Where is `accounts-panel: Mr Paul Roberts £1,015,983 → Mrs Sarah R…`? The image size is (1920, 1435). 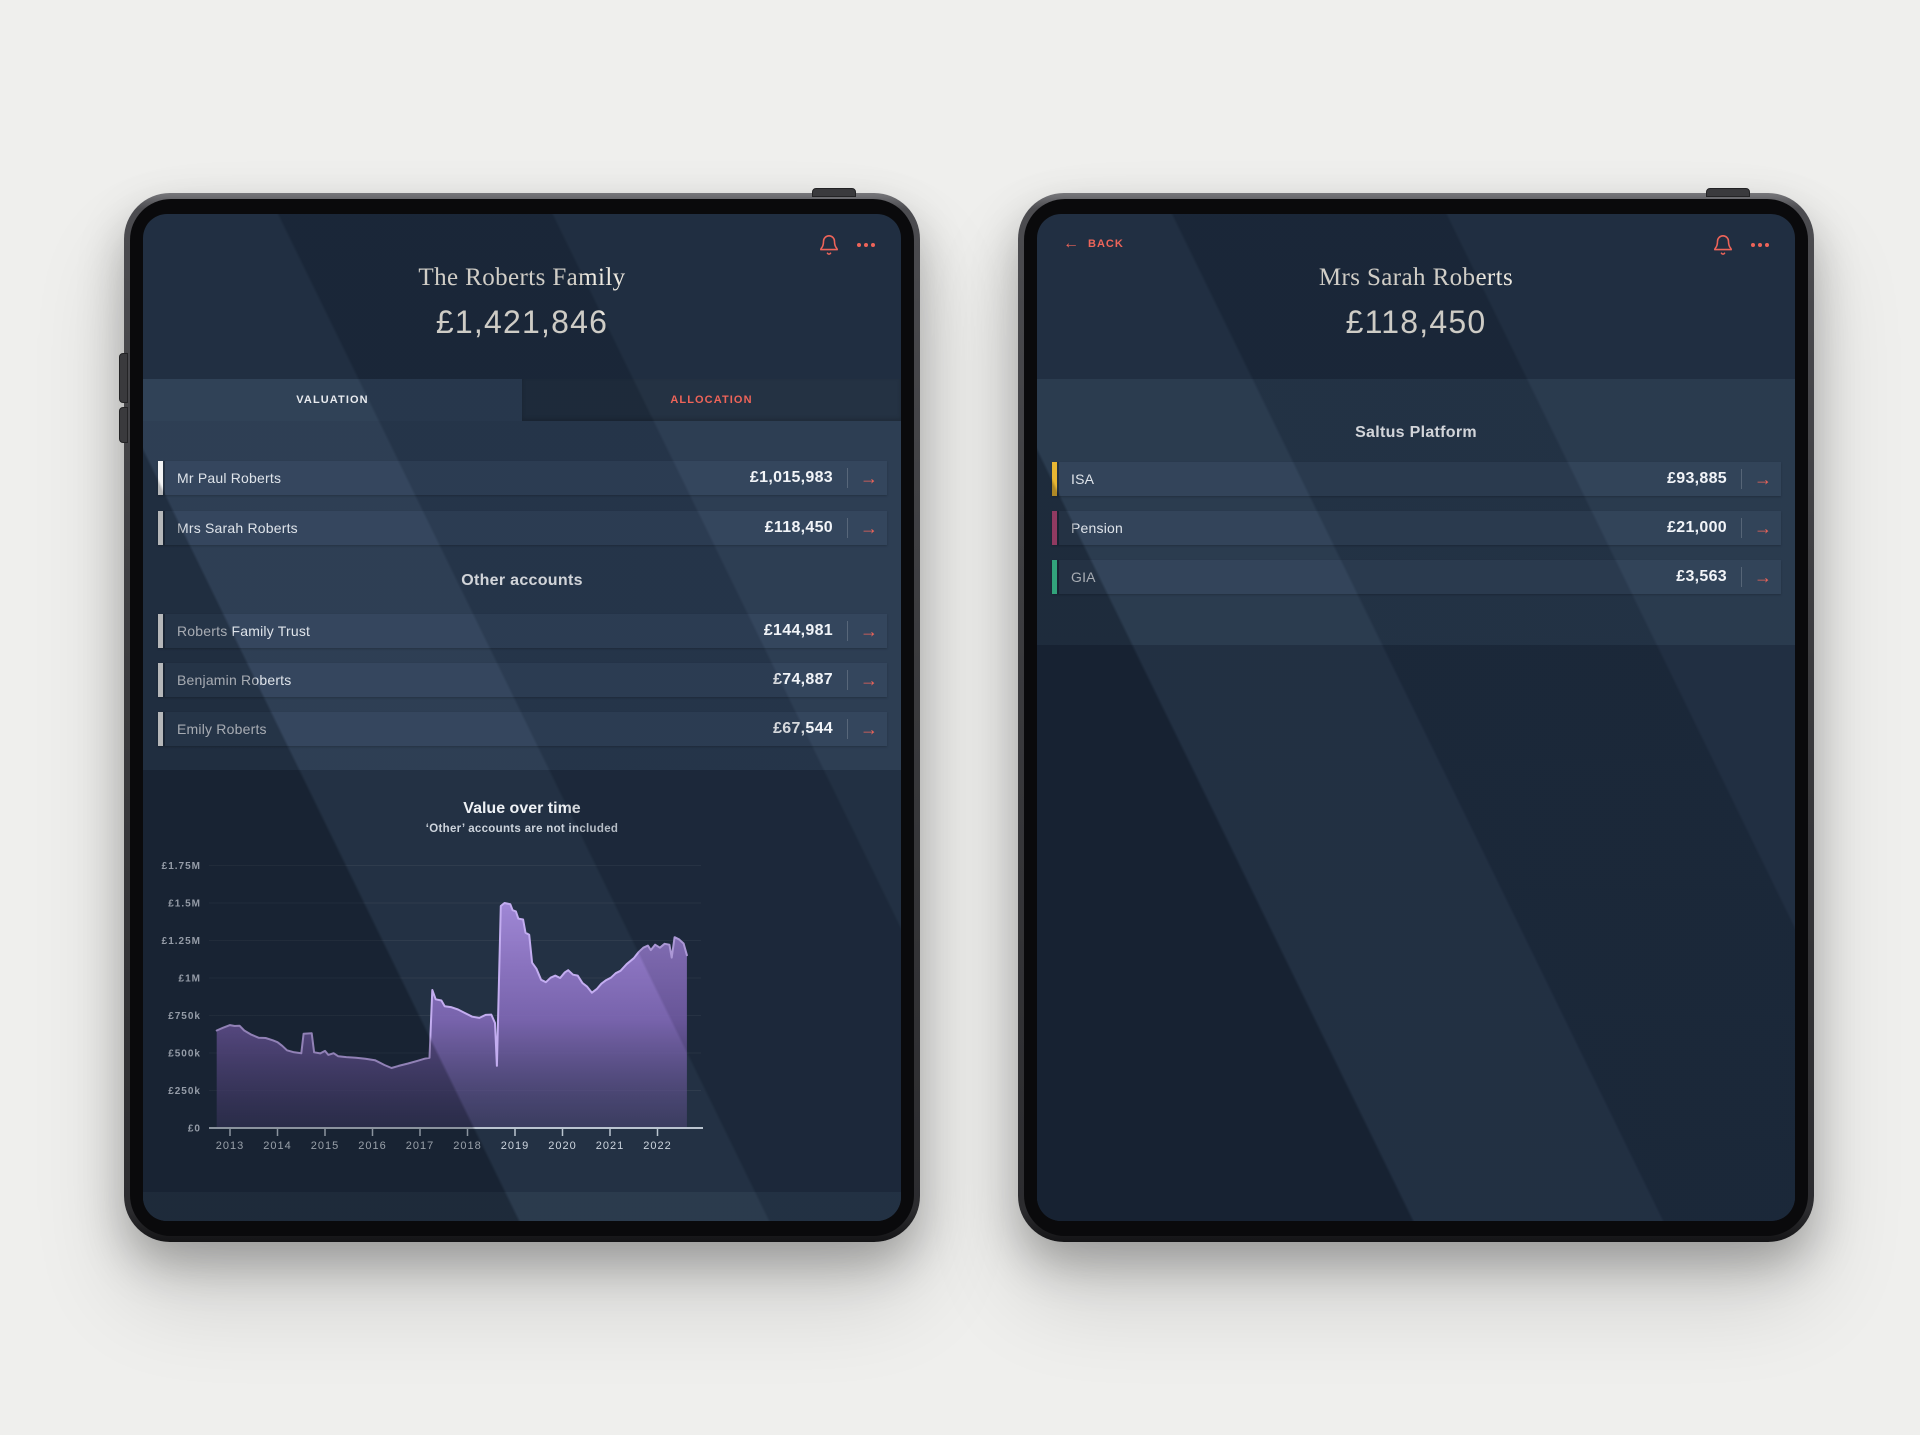
accounts-panel: Mr Paul Roberts £1,015,983 → Mrs Sarah R… is located at coordinates (522, 595).